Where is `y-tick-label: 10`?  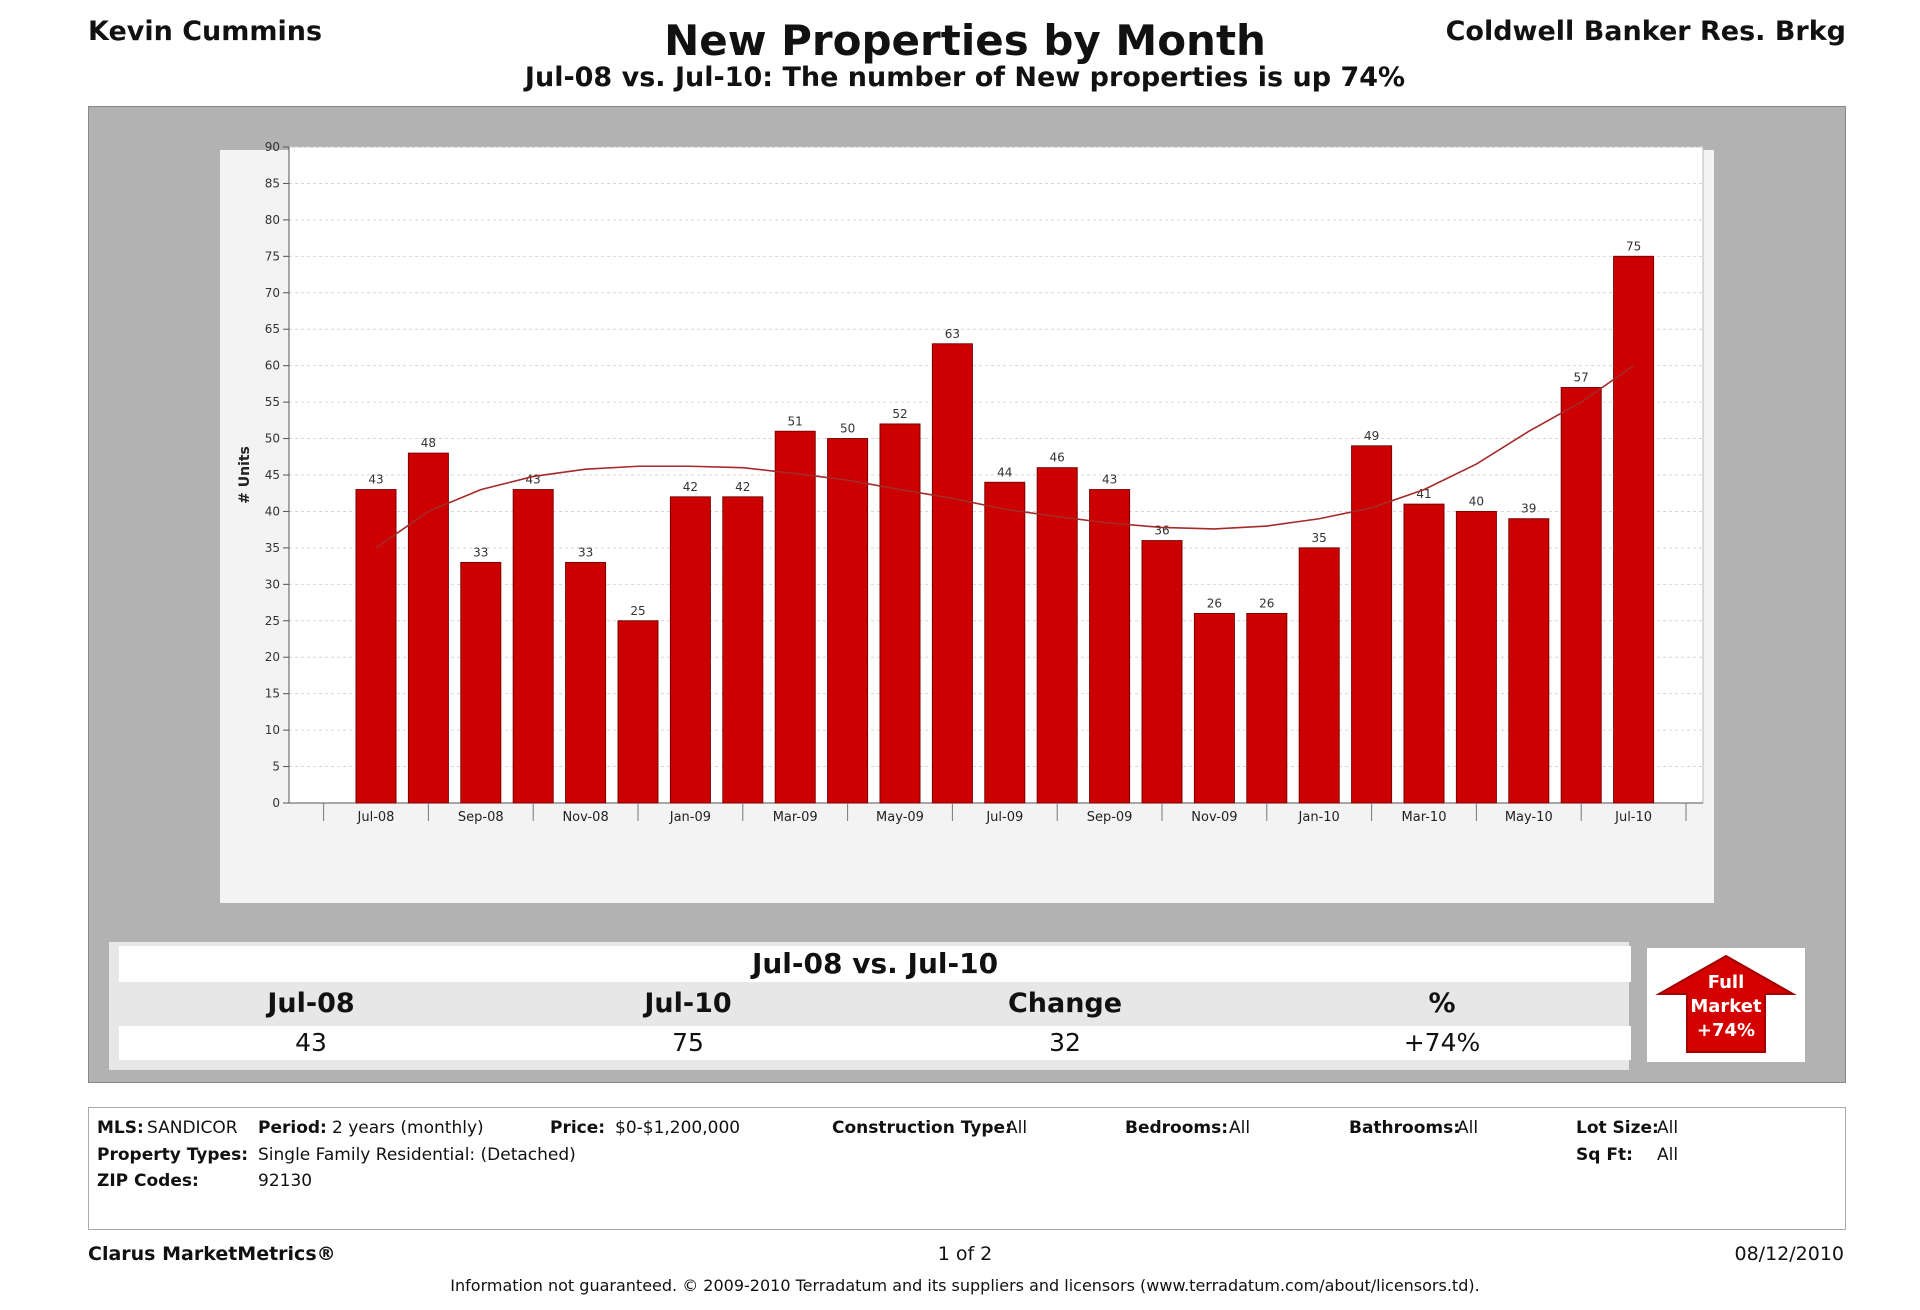 y-tick-label: 10 is located at coordinates (272, 730).